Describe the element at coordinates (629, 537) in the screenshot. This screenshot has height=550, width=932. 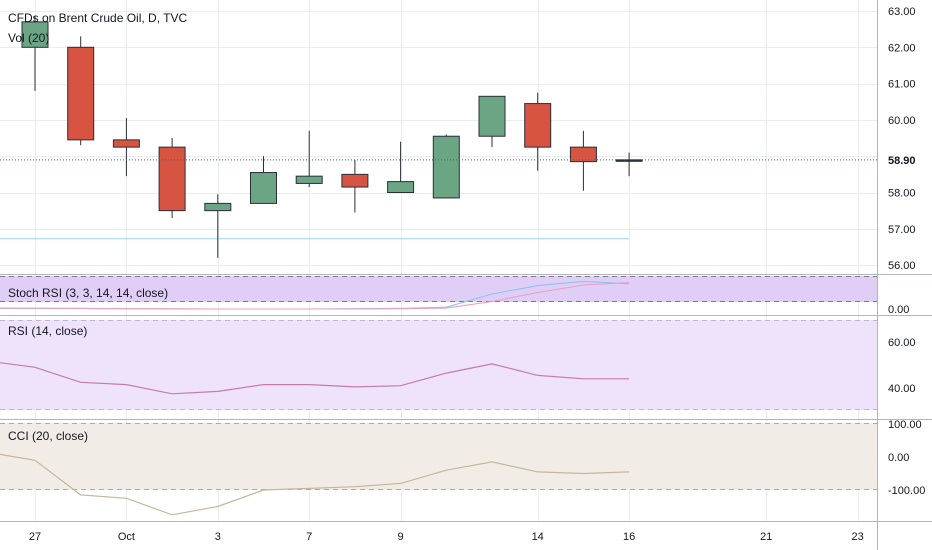
I see `time-tick-label: 16` at that location.